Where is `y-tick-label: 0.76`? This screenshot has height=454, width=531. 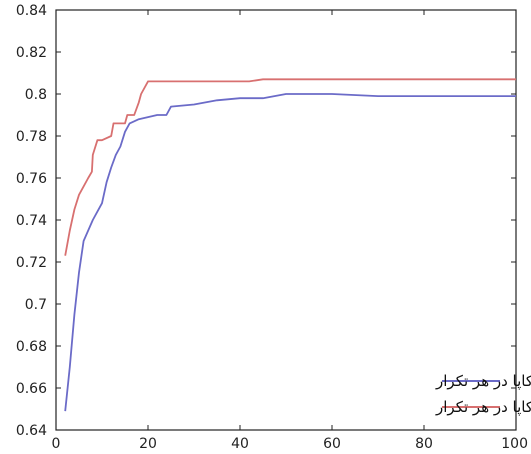
y-tick-label: 0.76 is located at coordinates (31, 179).